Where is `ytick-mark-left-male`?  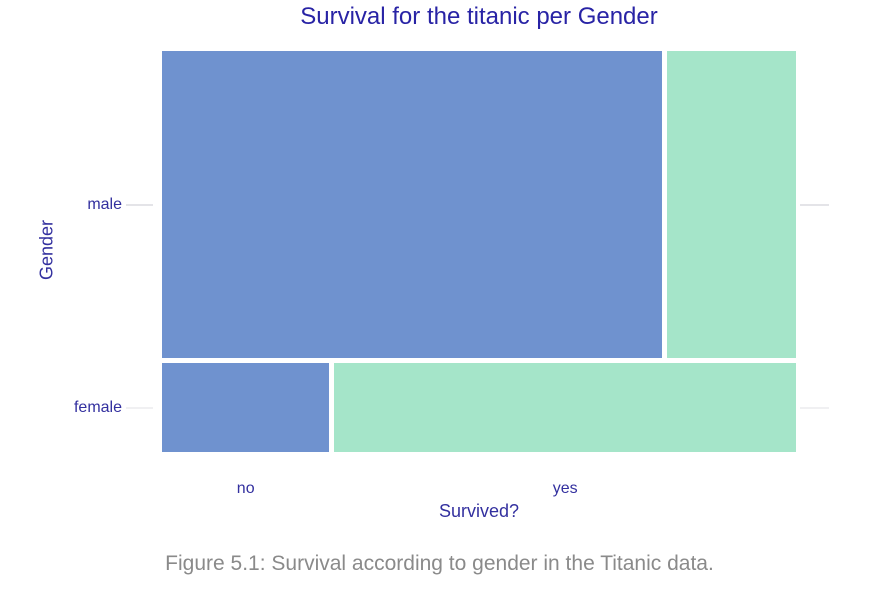
ytick-mark-left-male is located at coordinates (139, 204).